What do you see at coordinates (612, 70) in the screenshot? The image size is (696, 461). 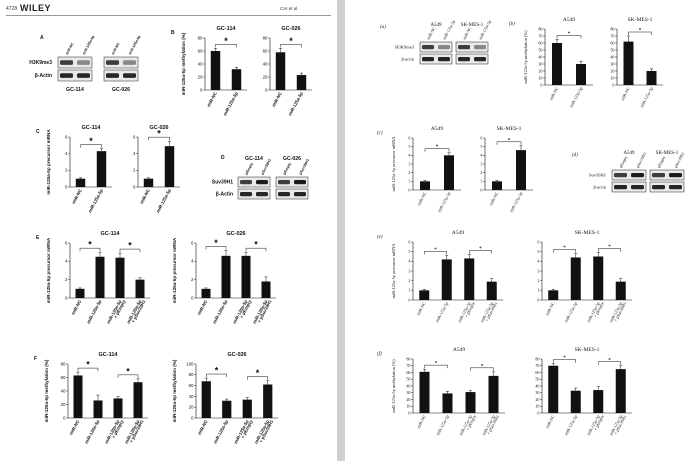 I see `y-tick-label: 20` at bounding box center [612, 70].